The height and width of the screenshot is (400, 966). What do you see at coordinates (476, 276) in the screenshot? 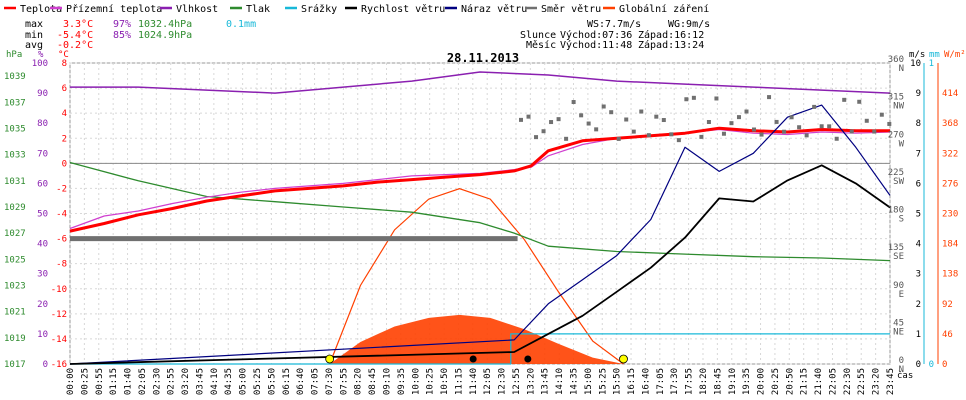
I see `radiation-curve` at bounding box center [476, 276].